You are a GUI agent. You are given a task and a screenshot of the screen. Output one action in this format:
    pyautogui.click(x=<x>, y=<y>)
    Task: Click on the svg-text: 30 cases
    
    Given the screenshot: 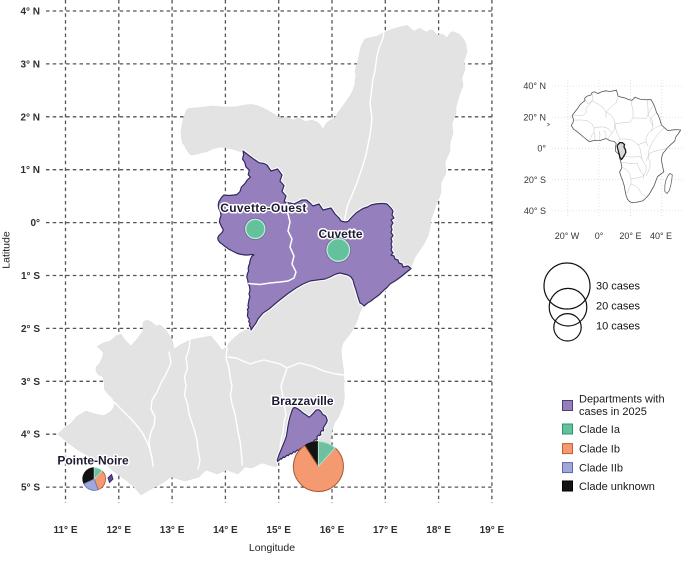 What is the action you would take?
    pyautogui.click(x=618, y=287)
    